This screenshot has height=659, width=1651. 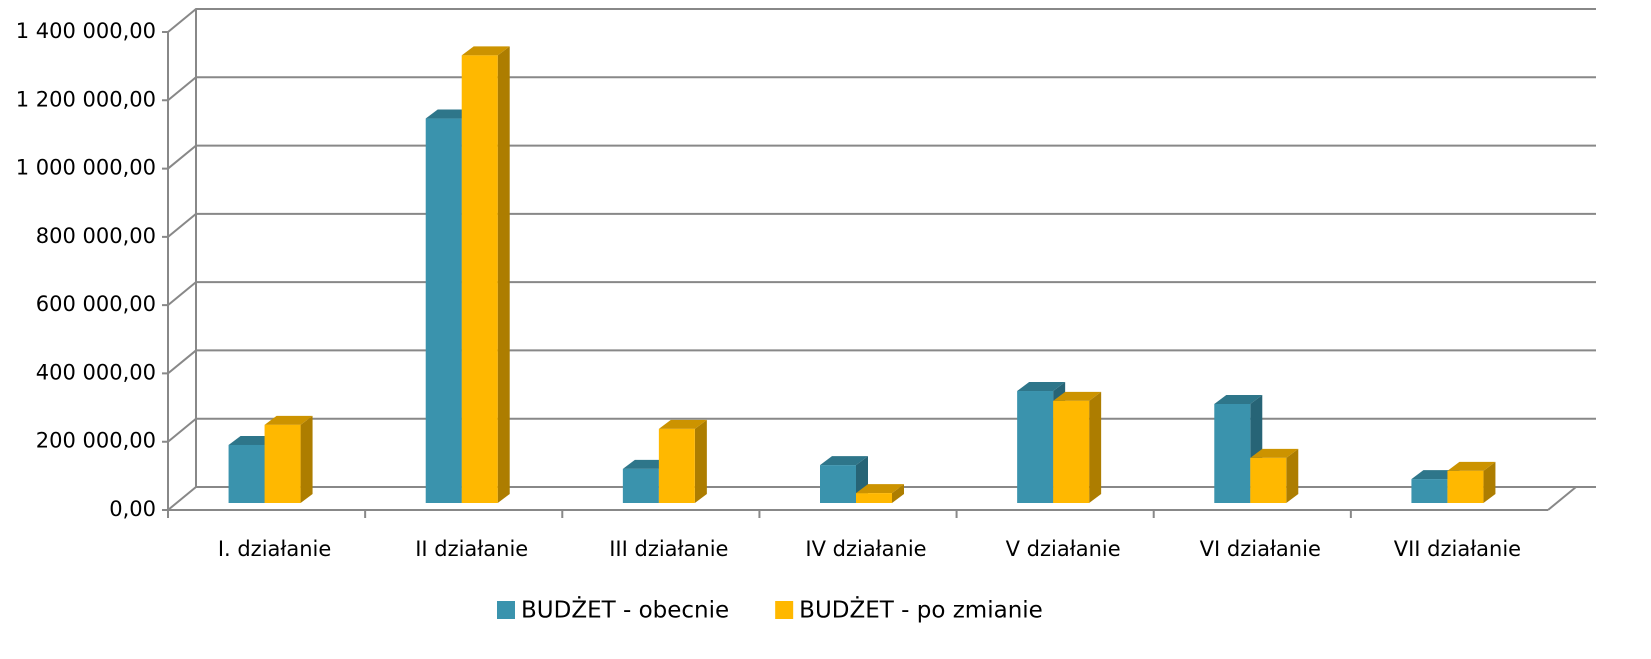 I want to click on y-tick-label: 1 000 000,00, so click(x=86, y=168).